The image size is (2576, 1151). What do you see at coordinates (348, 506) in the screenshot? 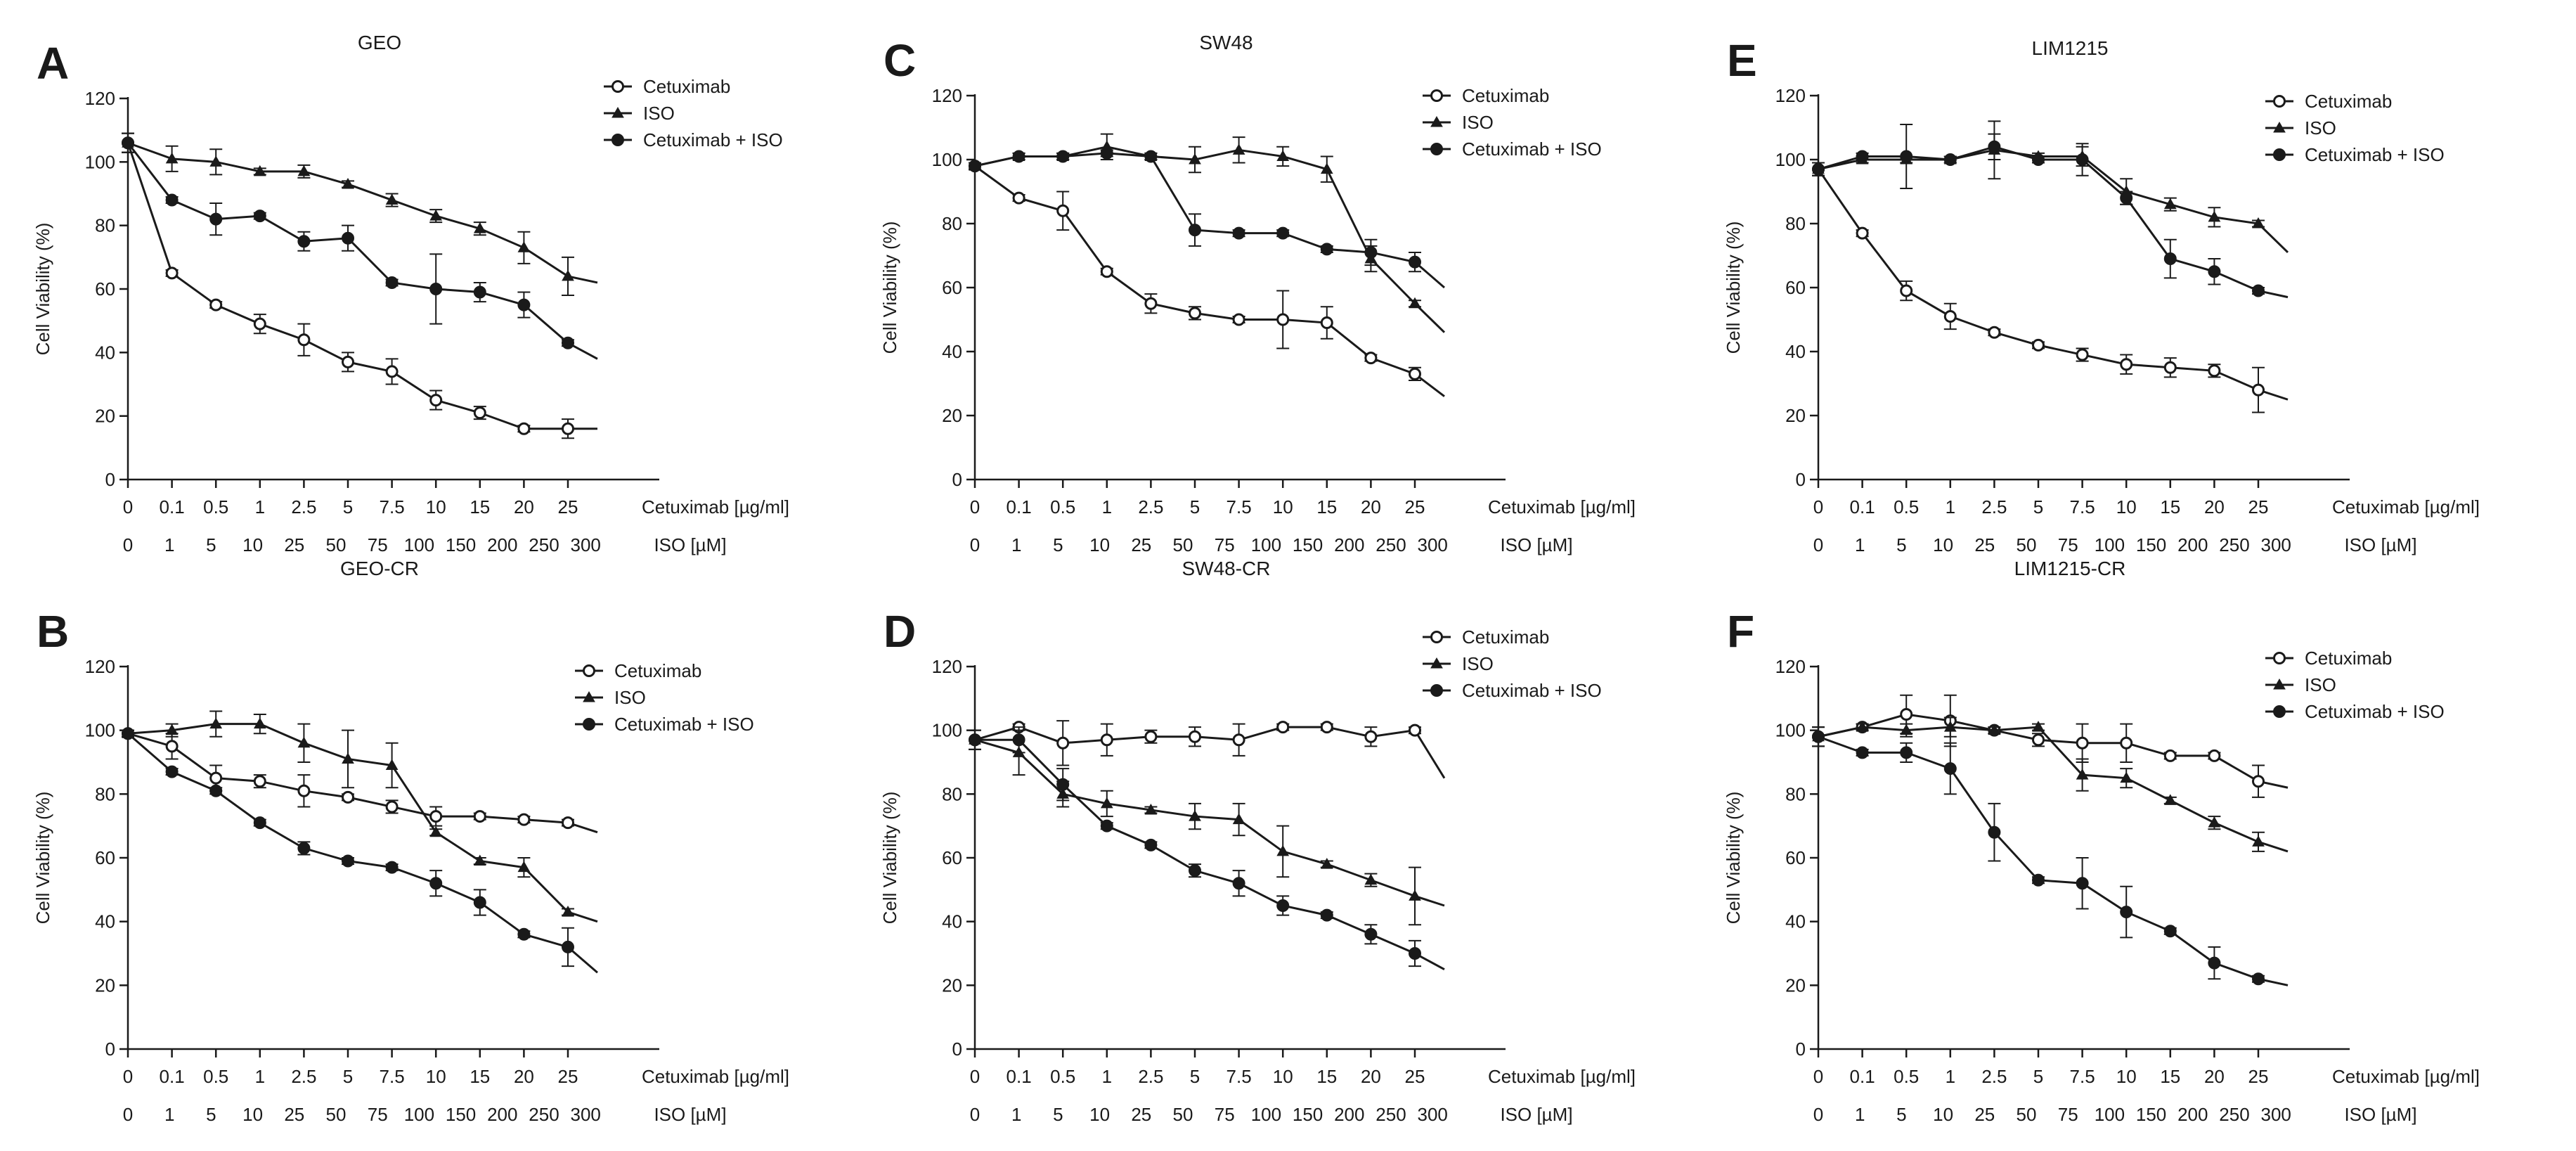
I see `x-tick-label: 5` at bounding box center [348, 506].